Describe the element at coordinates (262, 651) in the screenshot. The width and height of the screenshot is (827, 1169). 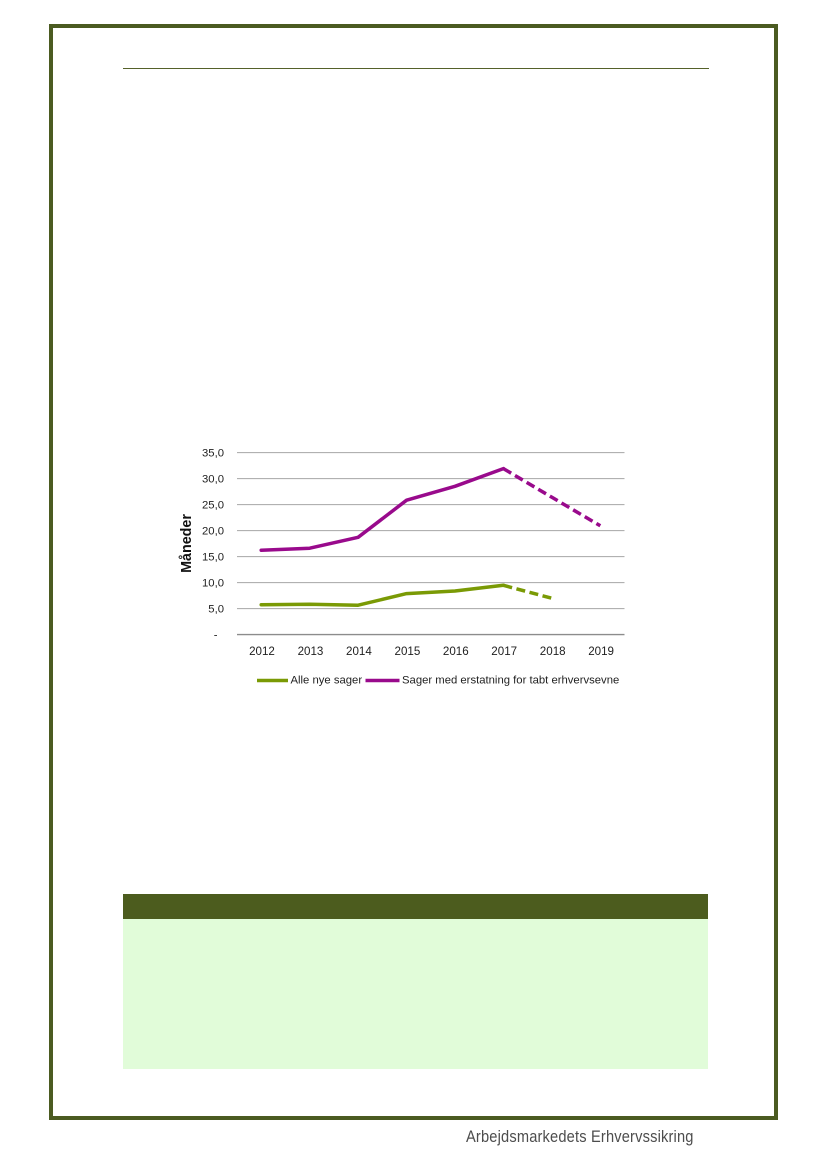
I see `svg-text: 2012` at that location.